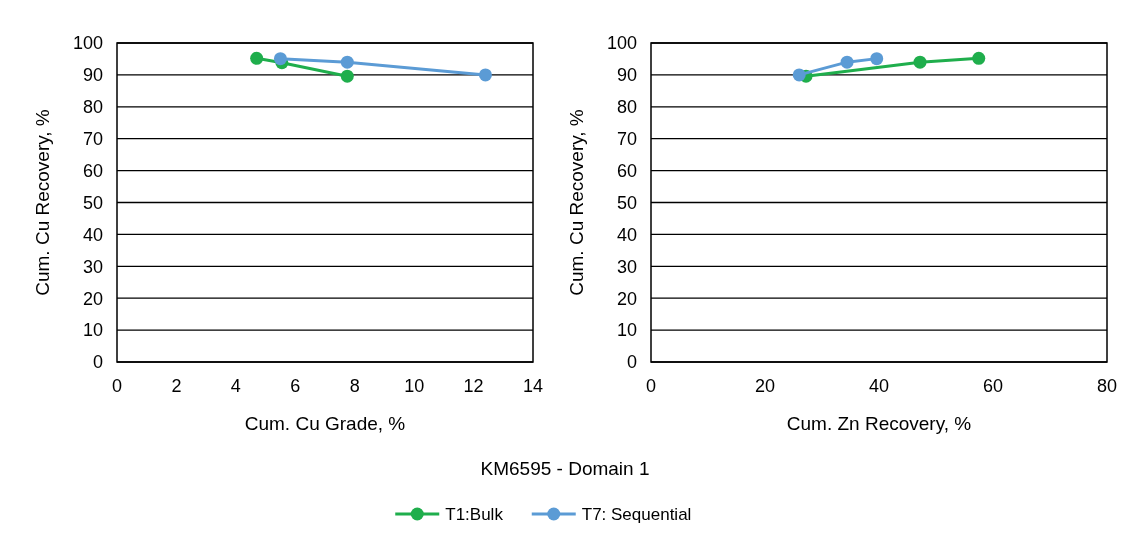  Describe the element at coordinates (474, 514) in the screenshot. I see `legend-label: T1:Bulk` at that location.